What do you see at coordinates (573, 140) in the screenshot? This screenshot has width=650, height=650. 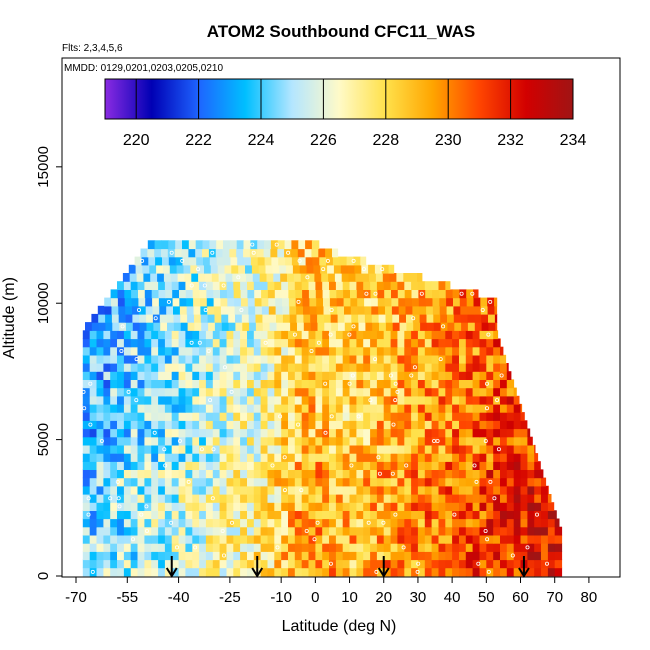 I see `colorbar-tick-label: 234` at bounding box center [573, 140].